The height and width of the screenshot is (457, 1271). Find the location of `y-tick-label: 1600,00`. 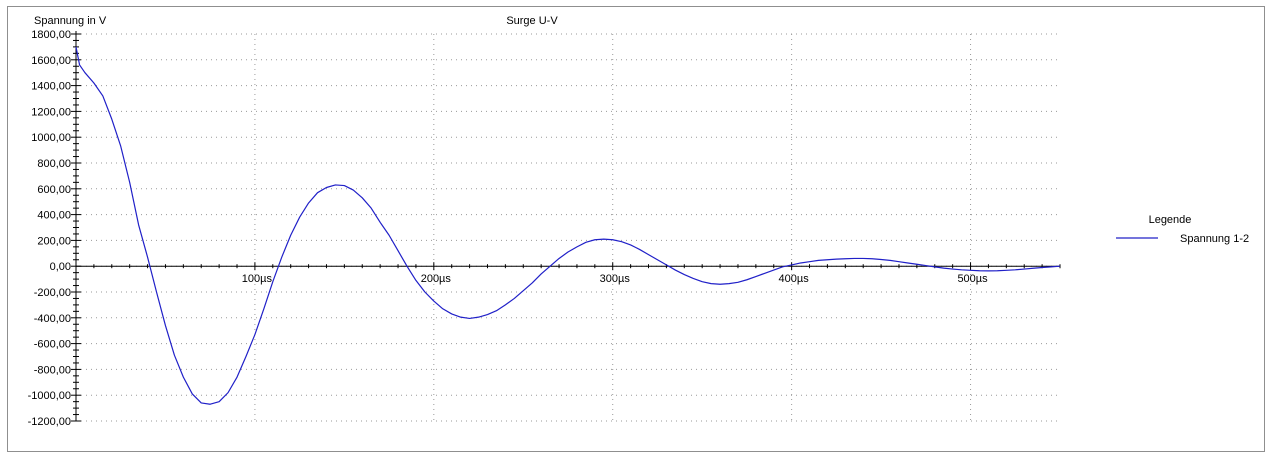

y-tick-label: 1600,00 is located at coordinates (51, 61).